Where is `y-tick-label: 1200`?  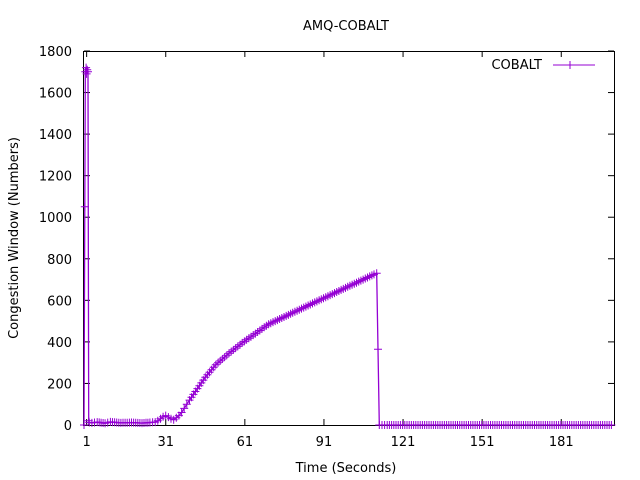
y-tick-label: 1200 is located at coordinates (55, 177).